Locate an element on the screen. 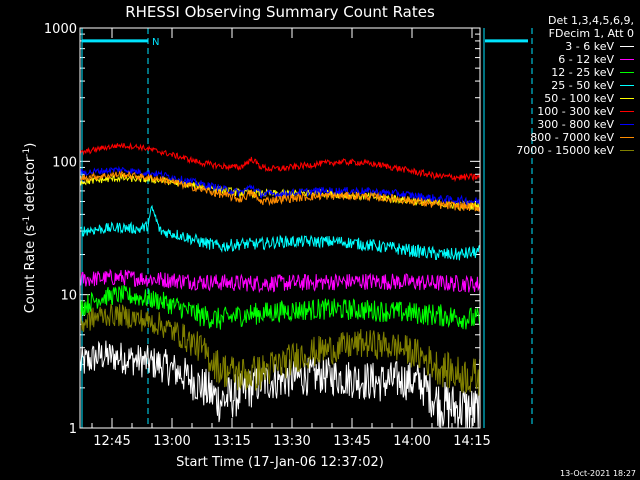  legend-entry: 7000 - 15000 keV is located at coordinates (575, 150).